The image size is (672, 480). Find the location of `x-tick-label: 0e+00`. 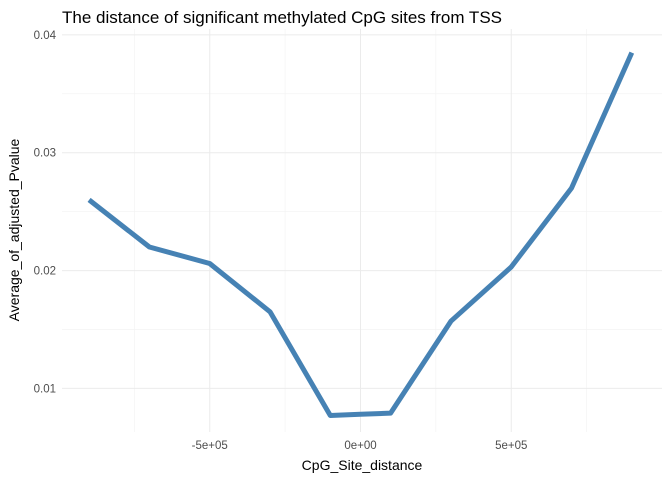

x-tick-label: 0e+00 is located at coordinates (360, 446).